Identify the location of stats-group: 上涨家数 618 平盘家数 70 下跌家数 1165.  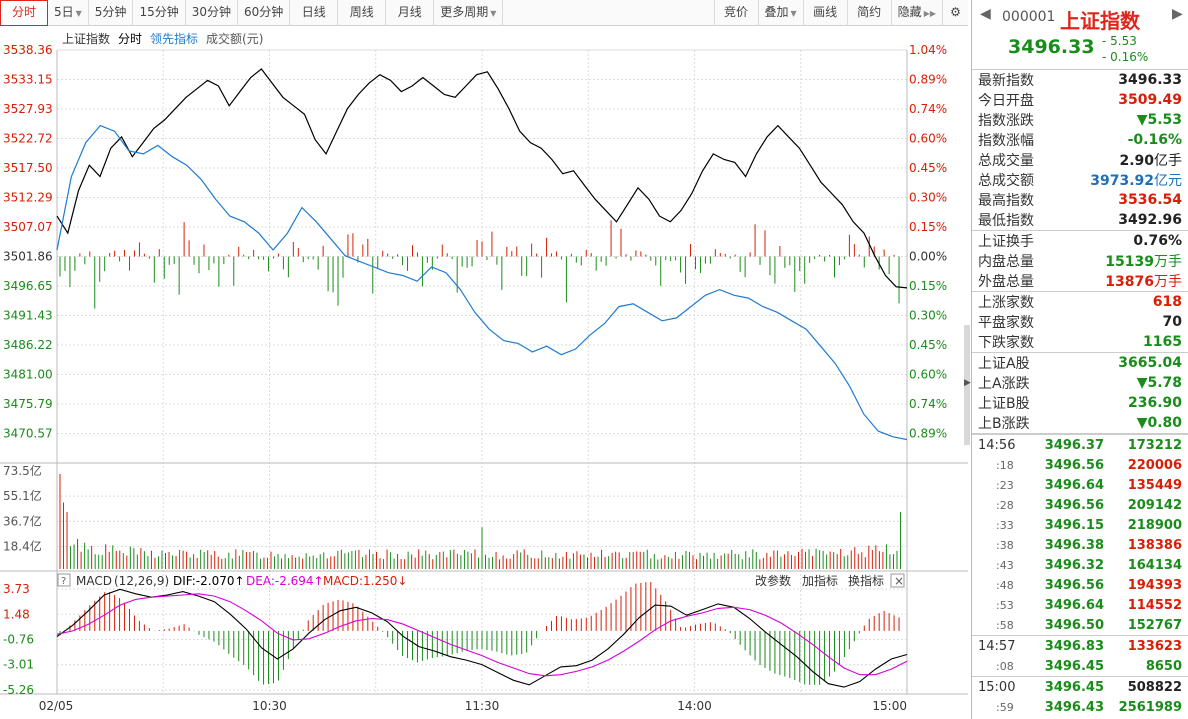
(1080, 322).